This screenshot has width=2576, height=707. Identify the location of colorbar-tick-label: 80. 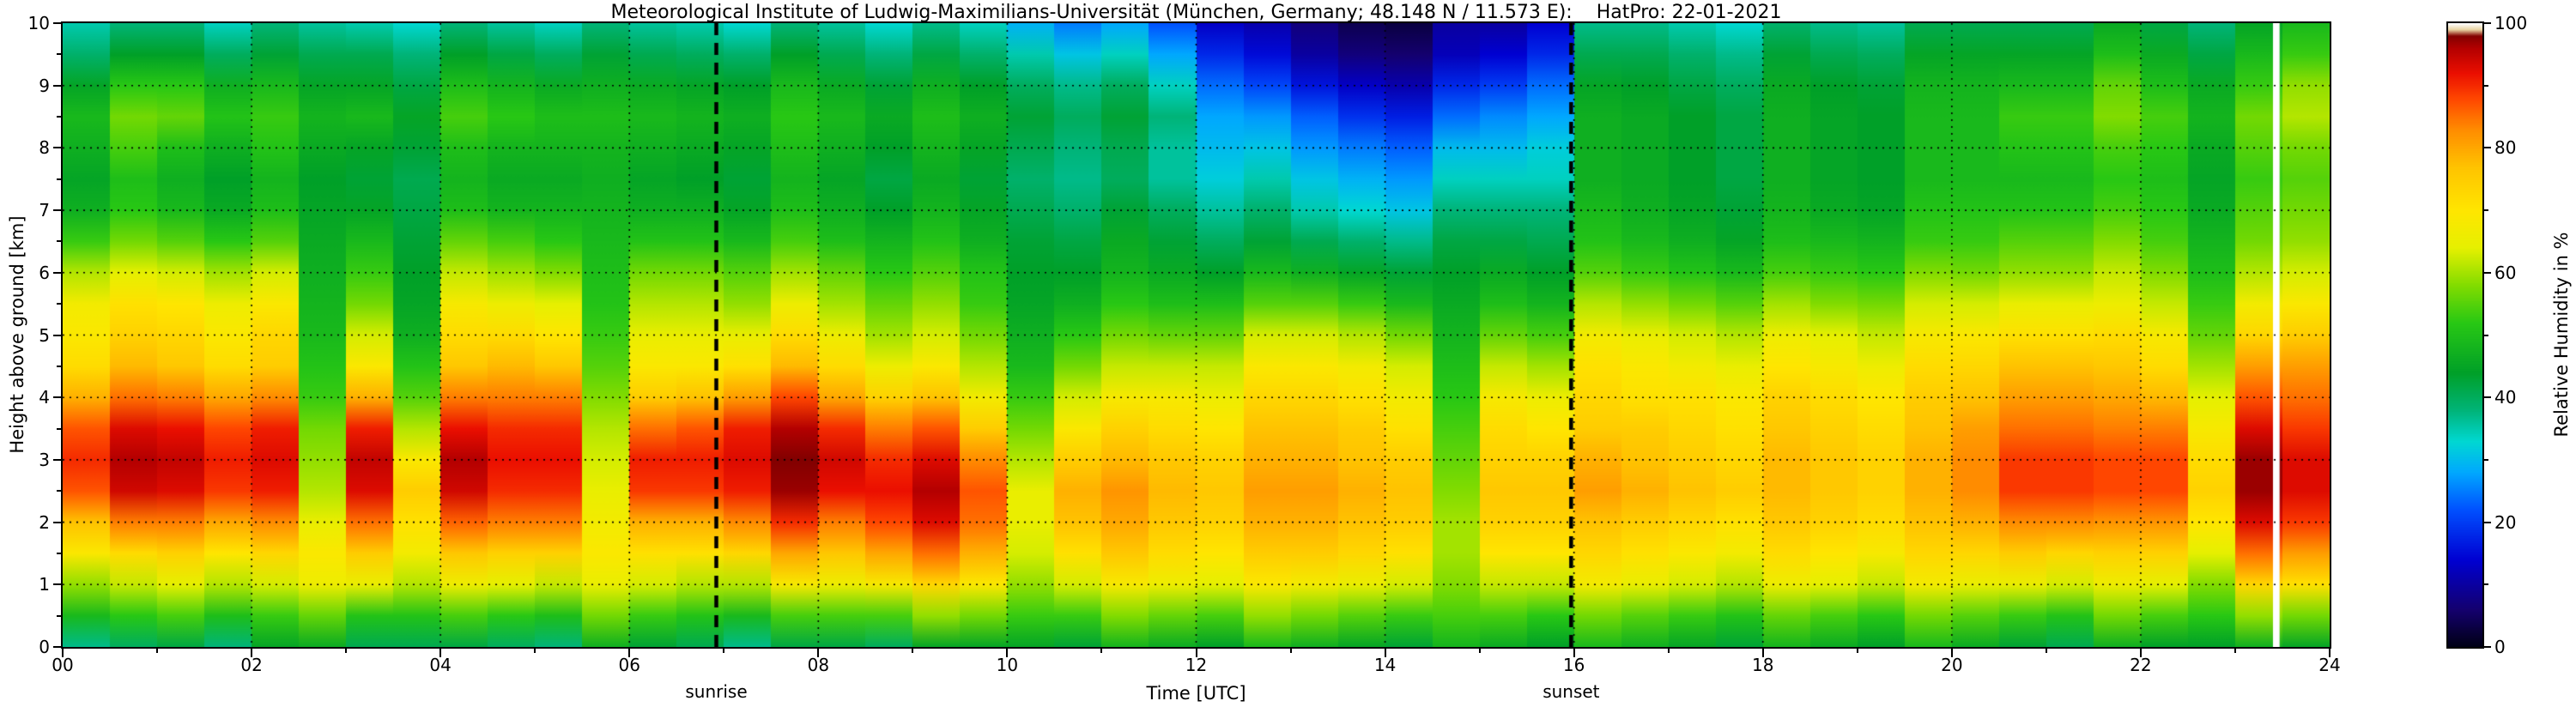
(2505, 148).